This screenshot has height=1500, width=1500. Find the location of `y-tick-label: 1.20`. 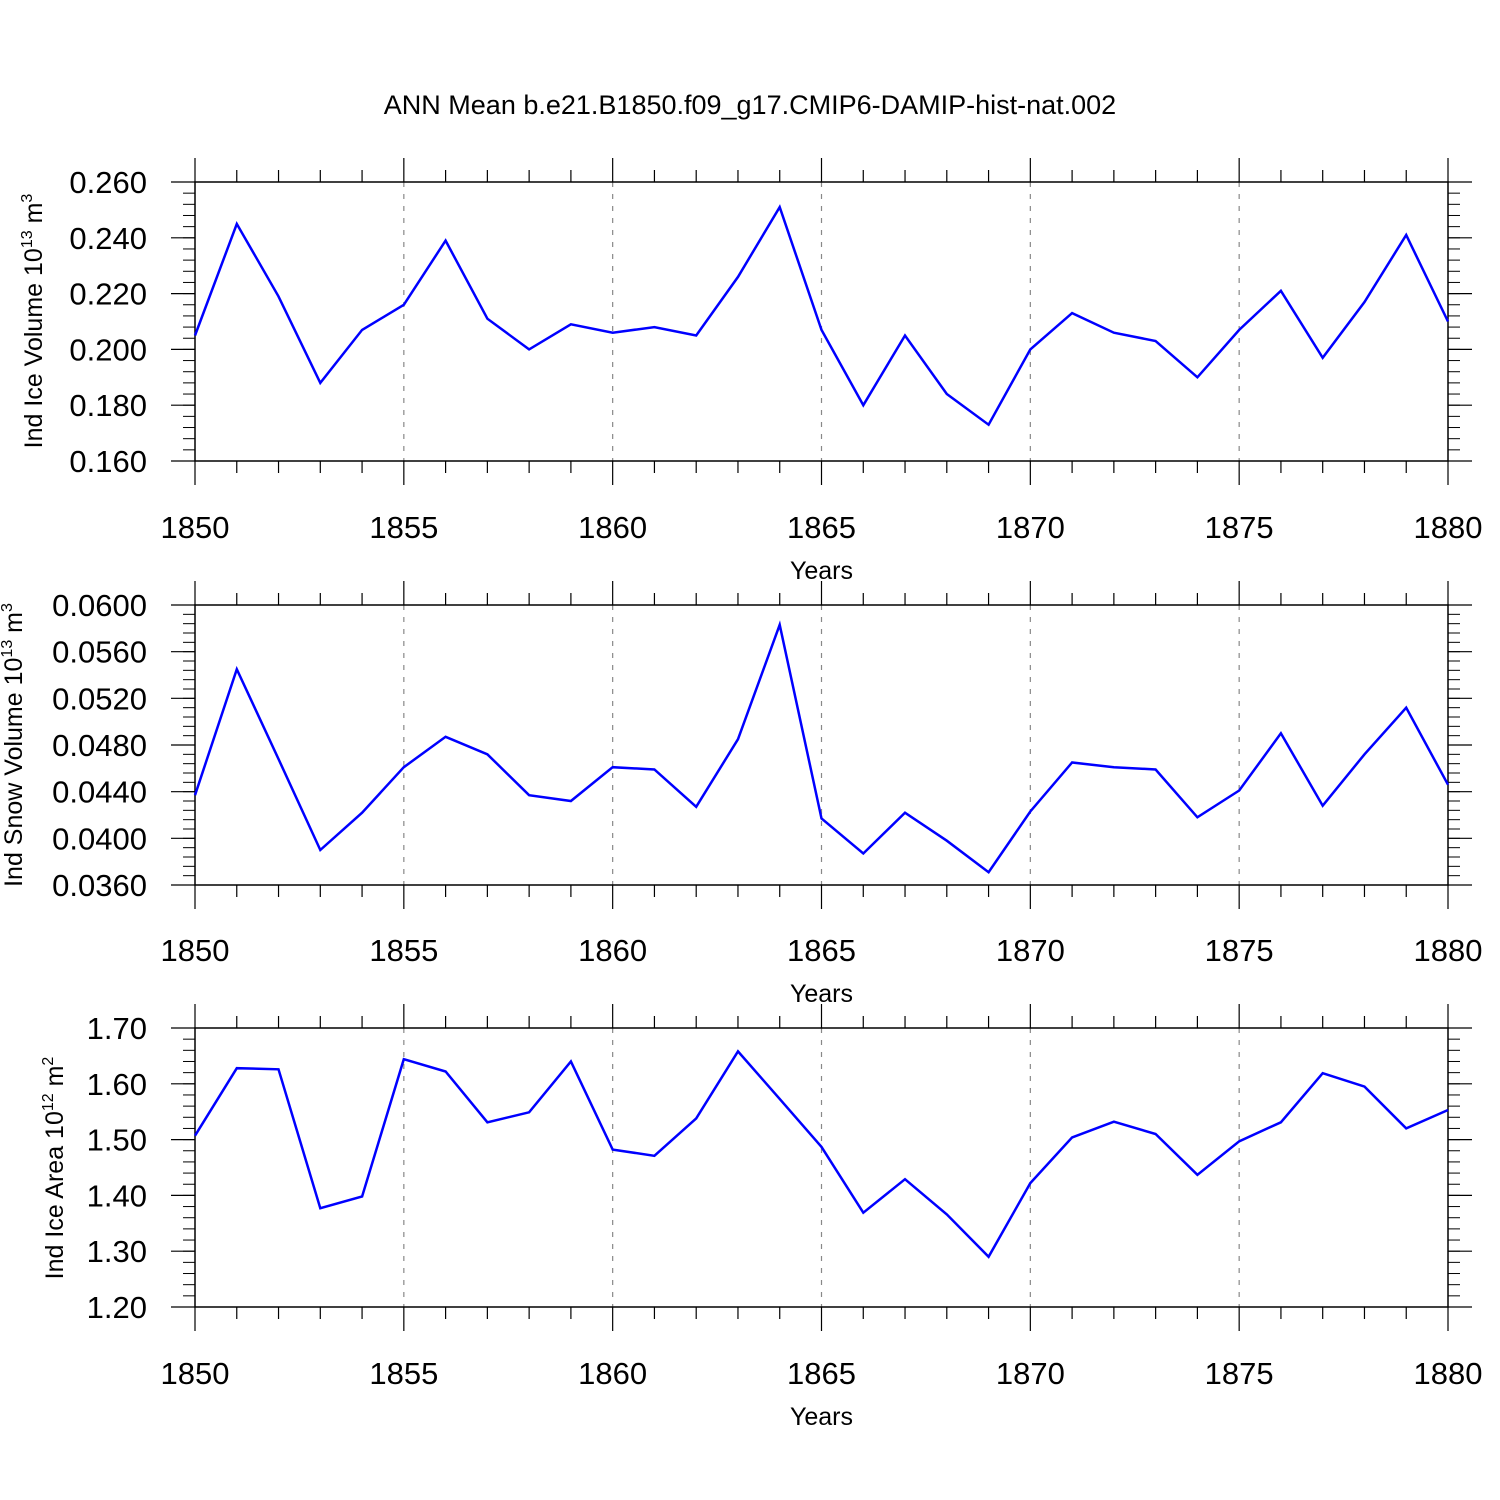

y-tick-label: 1.20 is located at coordinates (117, 1307).